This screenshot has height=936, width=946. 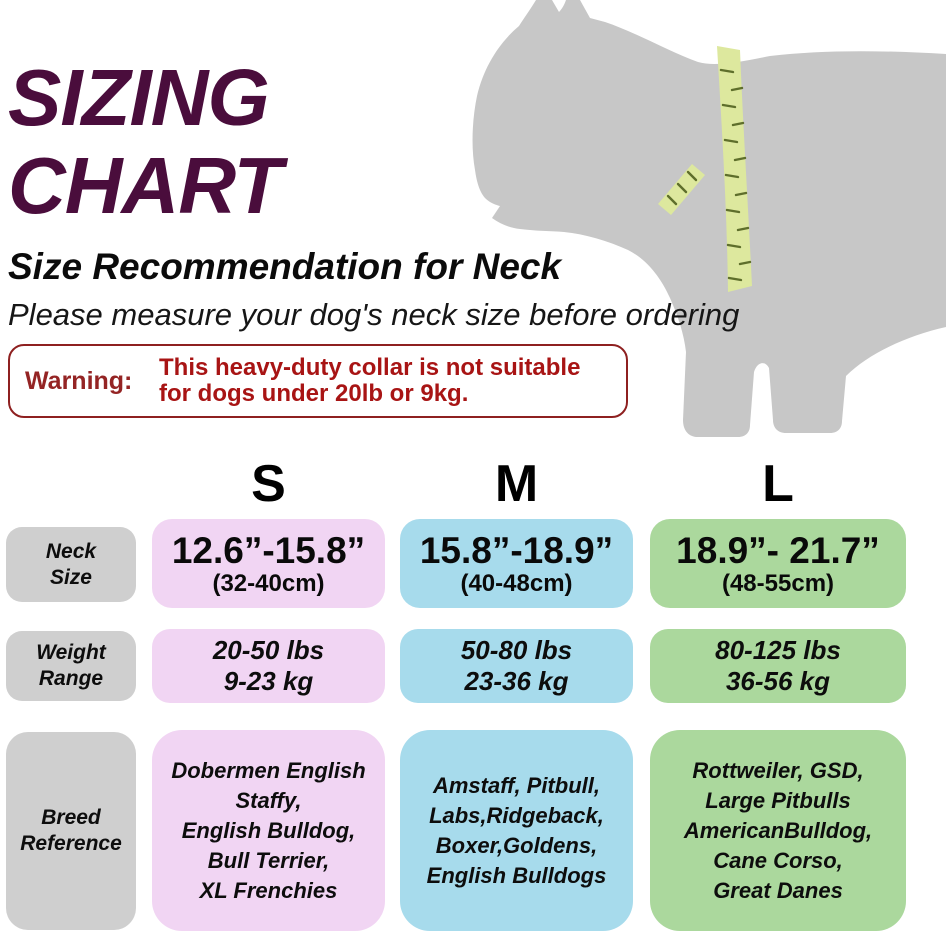 I want to click on measuring-tape-tick-marks, so click(x=709, y=175).